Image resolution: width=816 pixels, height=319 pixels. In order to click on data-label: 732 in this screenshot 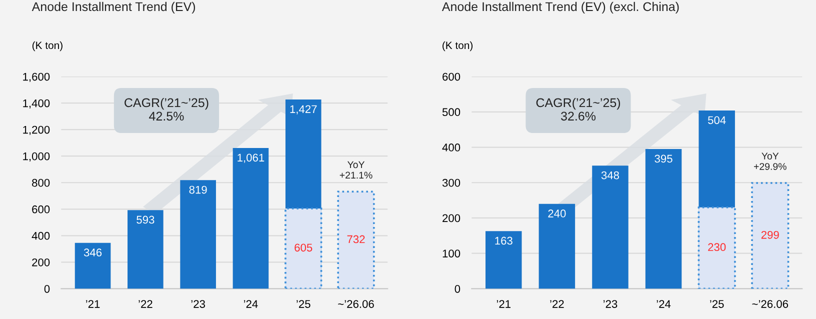, I will do `click(356, 239)`.